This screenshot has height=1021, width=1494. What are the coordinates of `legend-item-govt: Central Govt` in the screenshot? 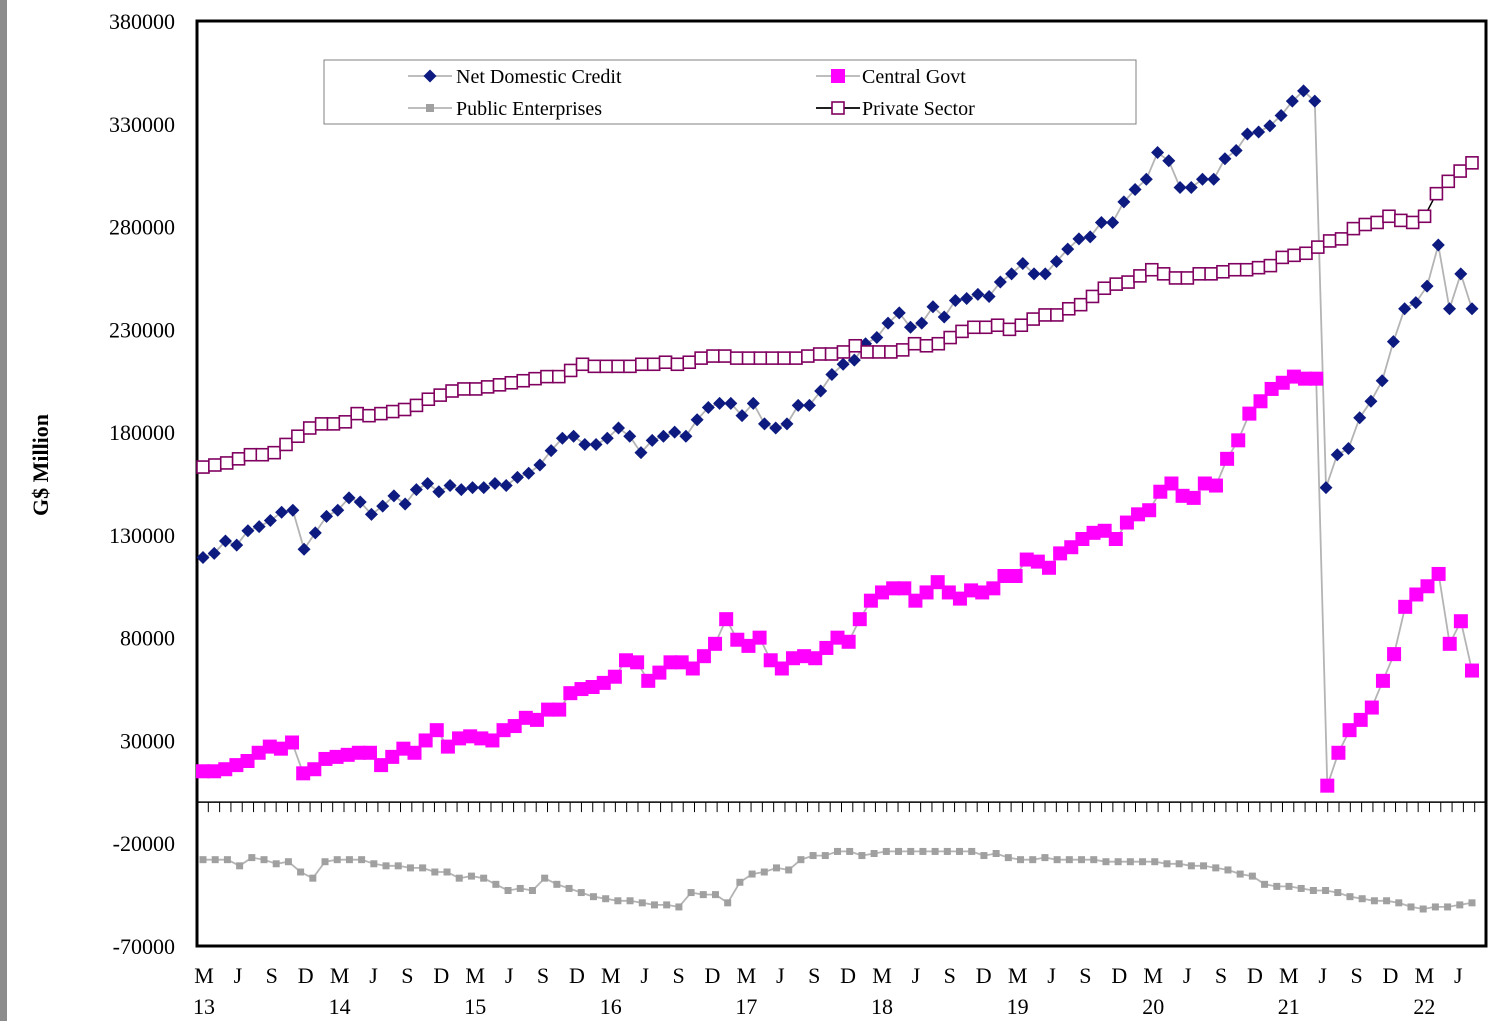 It's located at (891, 77).